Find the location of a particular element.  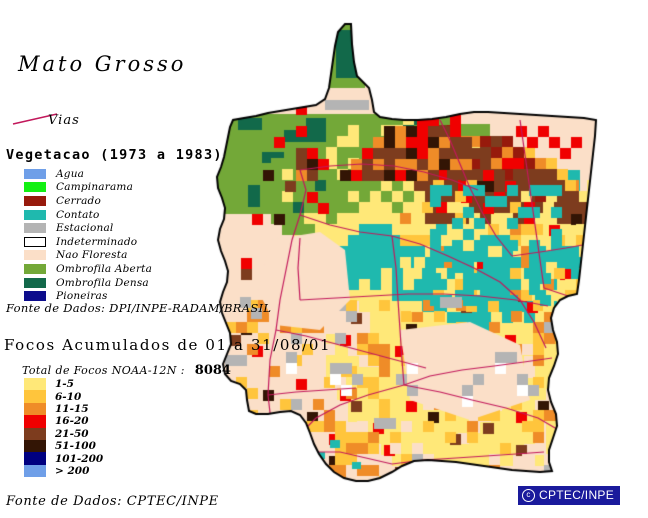

vegetation-legend-label: Cerrado is located at coordinates (78, 200).